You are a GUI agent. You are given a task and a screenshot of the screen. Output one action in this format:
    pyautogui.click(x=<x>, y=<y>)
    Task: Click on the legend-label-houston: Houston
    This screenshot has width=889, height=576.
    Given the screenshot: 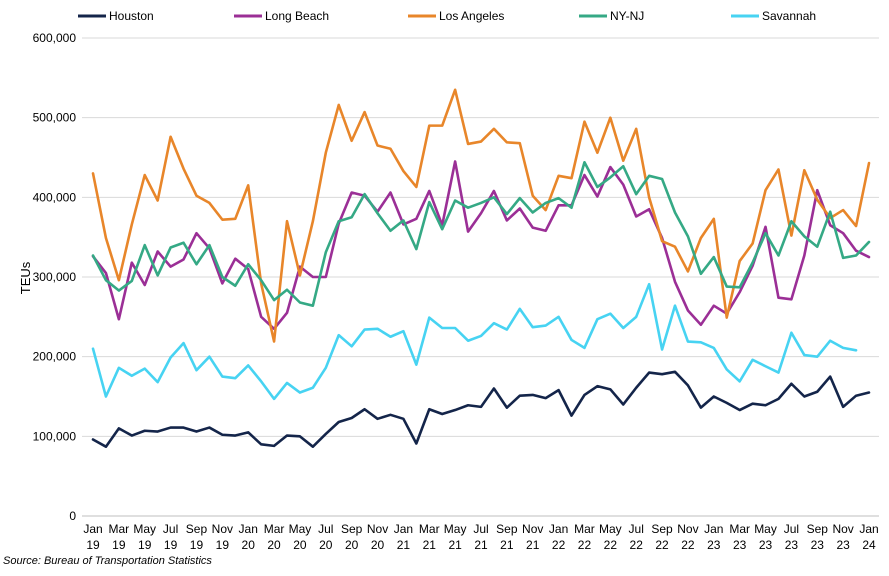 What is the action you would take?
    pyautogui.click(x=131, y=16)
    